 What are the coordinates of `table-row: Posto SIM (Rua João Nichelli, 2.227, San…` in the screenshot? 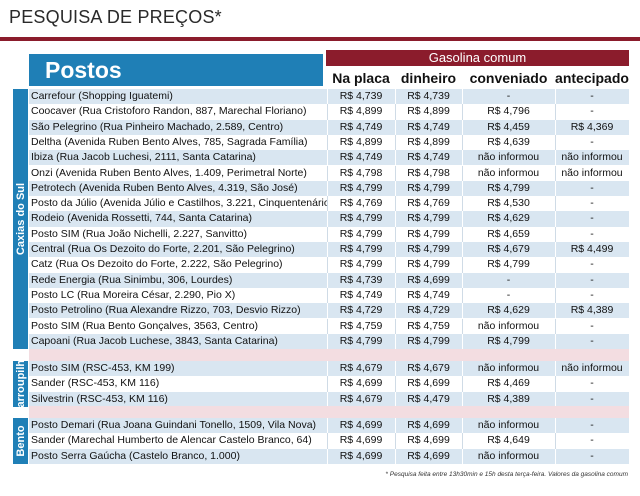 It's located at (329, 234).